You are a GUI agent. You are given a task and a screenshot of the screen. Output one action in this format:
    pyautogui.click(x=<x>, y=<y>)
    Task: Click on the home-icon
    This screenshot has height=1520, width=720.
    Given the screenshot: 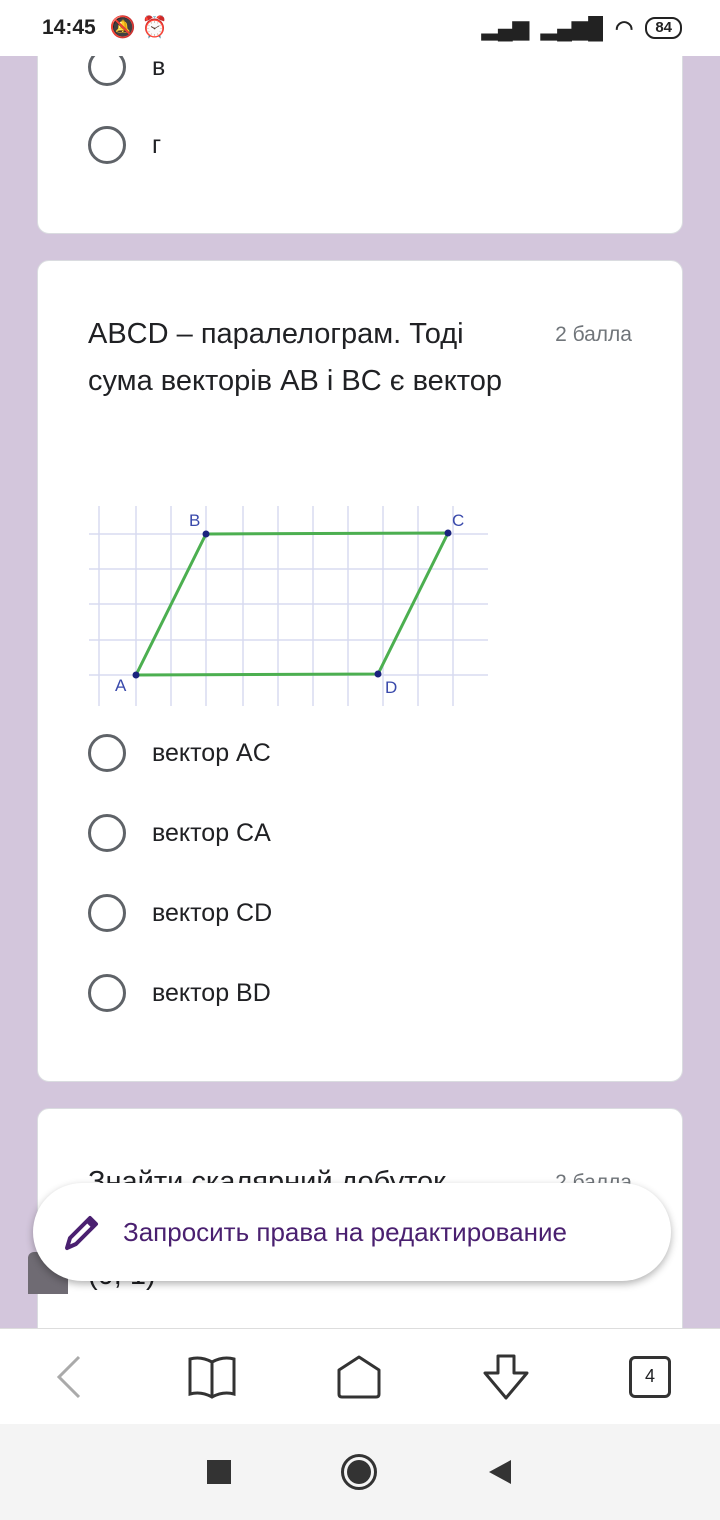 What is the action you would take?
    pyautogui.click(x=359, y=1377)
    